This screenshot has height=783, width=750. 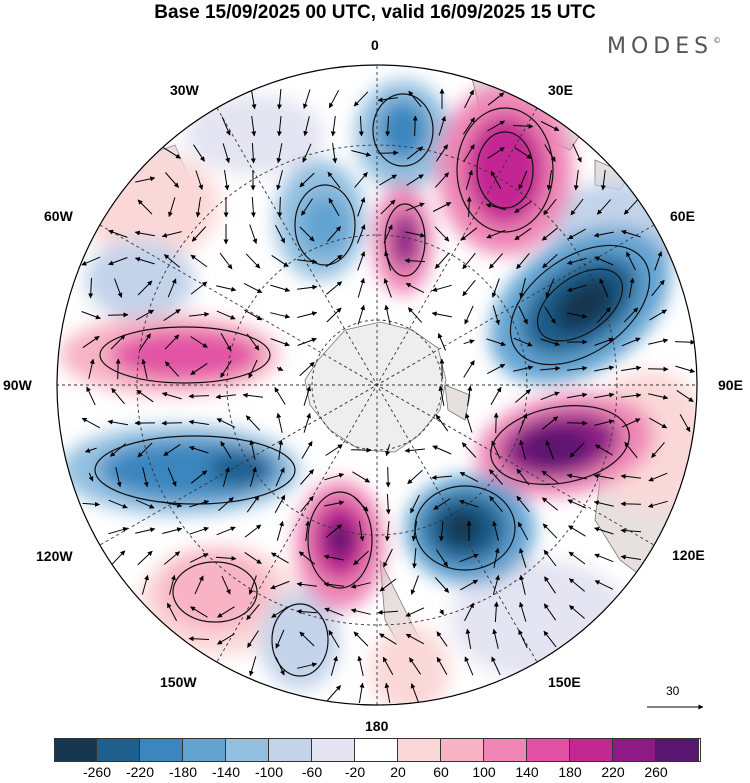 I want to click on reference-vector-label: 30, so click(x=673, y=691).